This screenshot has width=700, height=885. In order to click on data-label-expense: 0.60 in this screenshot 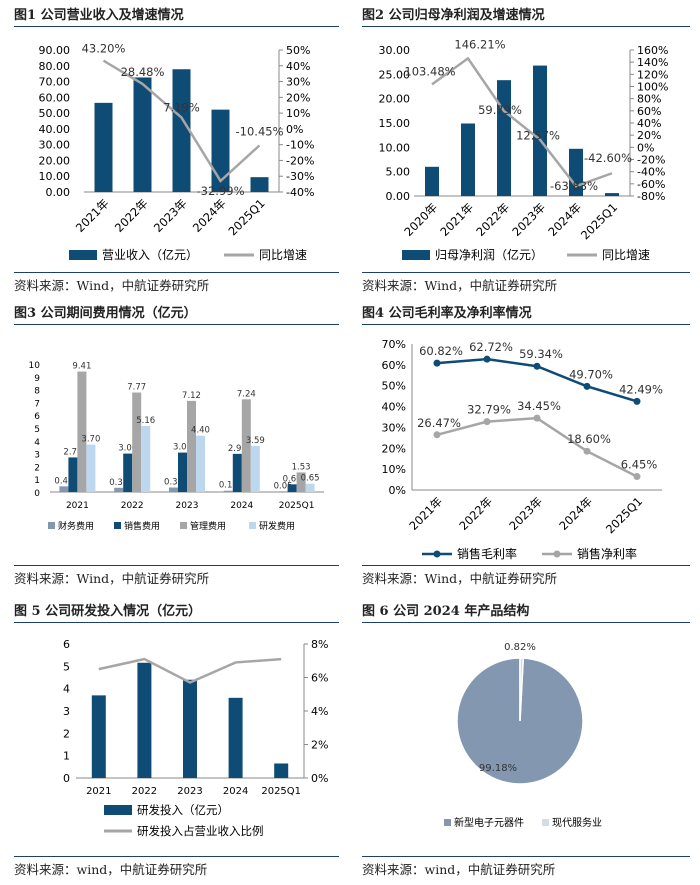, I will do `click(292, 479)`.